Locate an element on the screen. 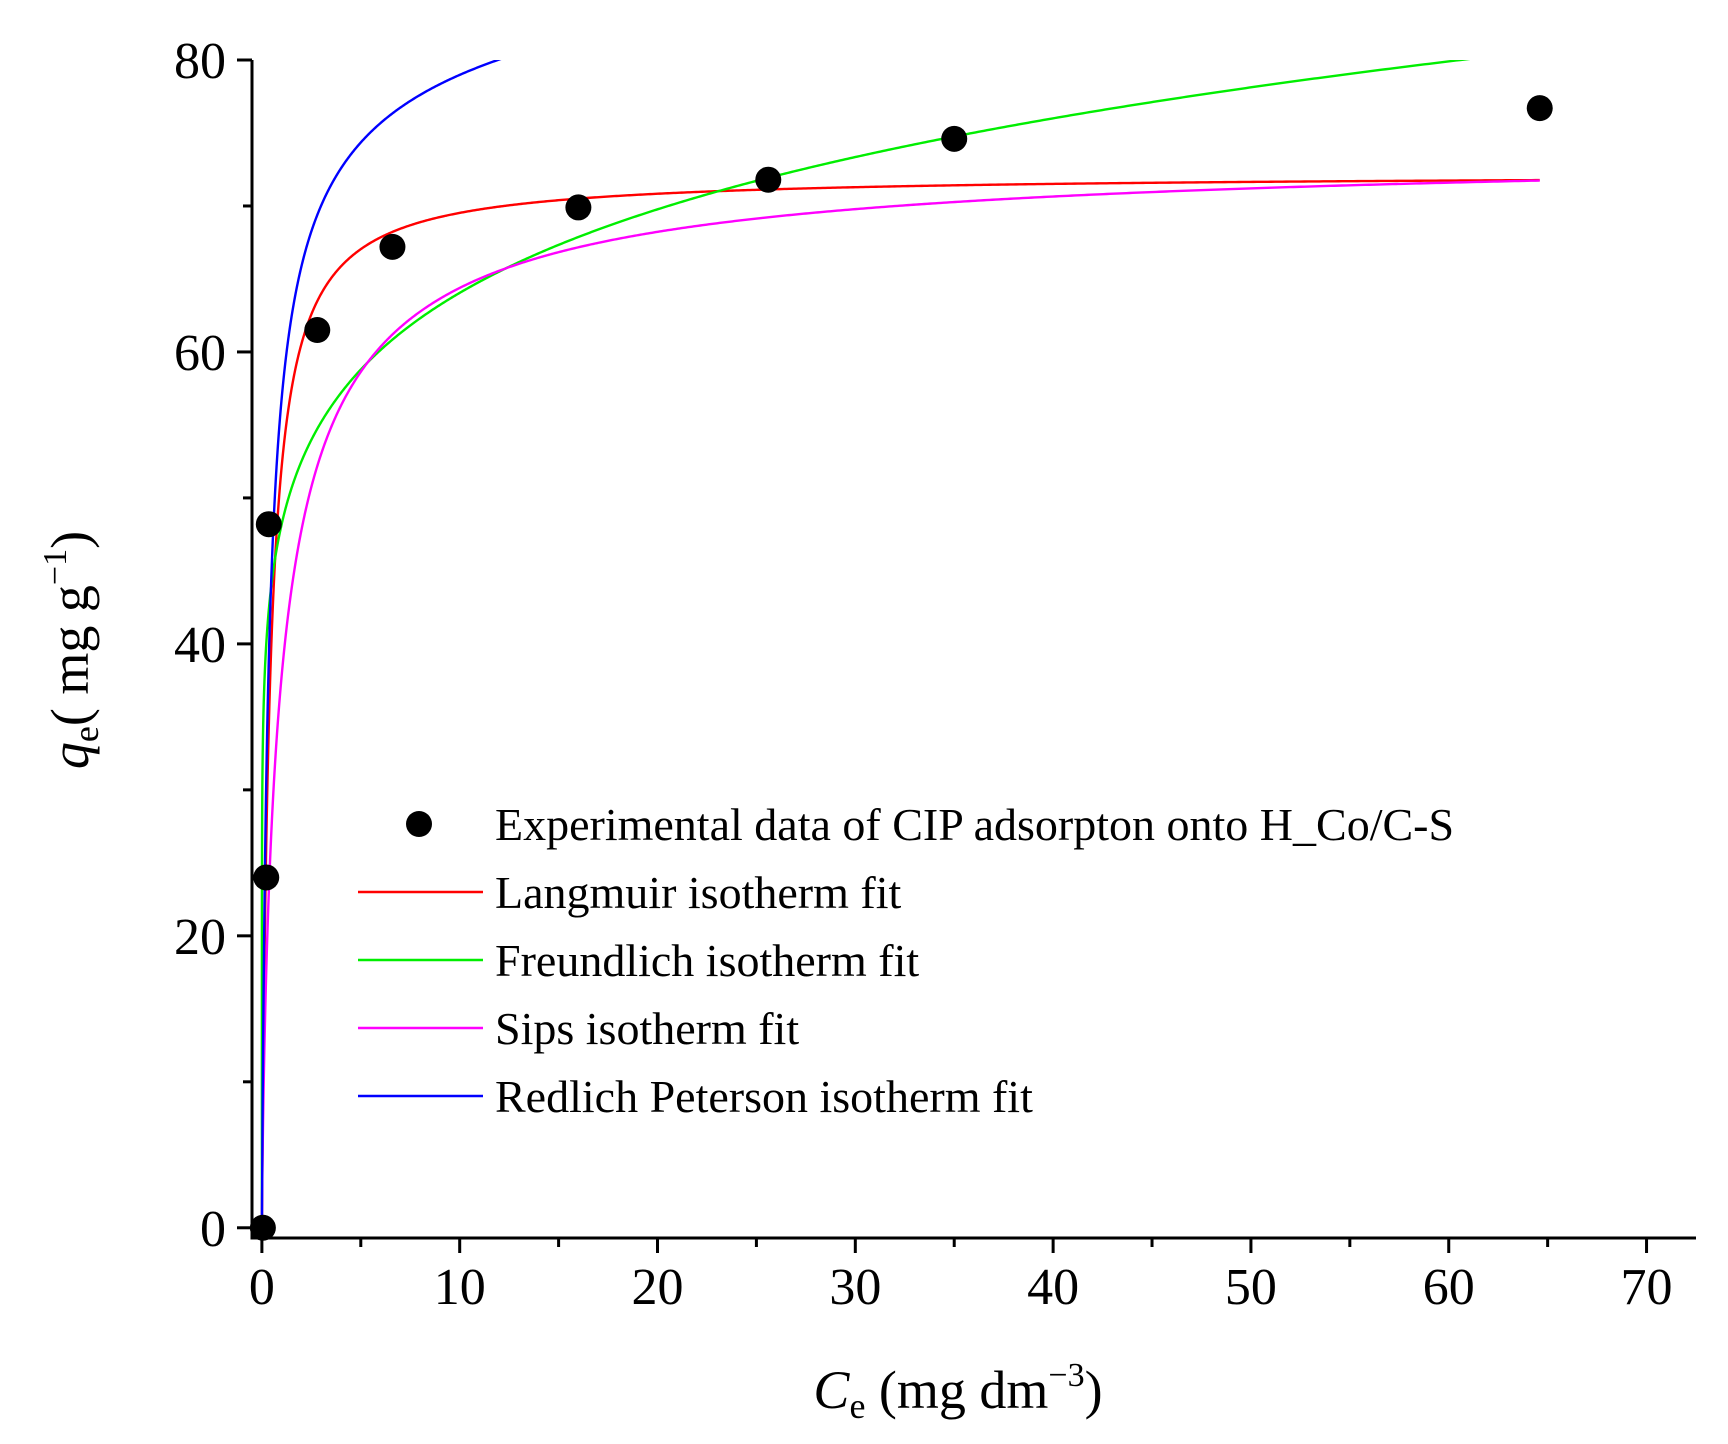  x-axis-title: Ce (mg dm−3) is located at coordinates (957, 1391).